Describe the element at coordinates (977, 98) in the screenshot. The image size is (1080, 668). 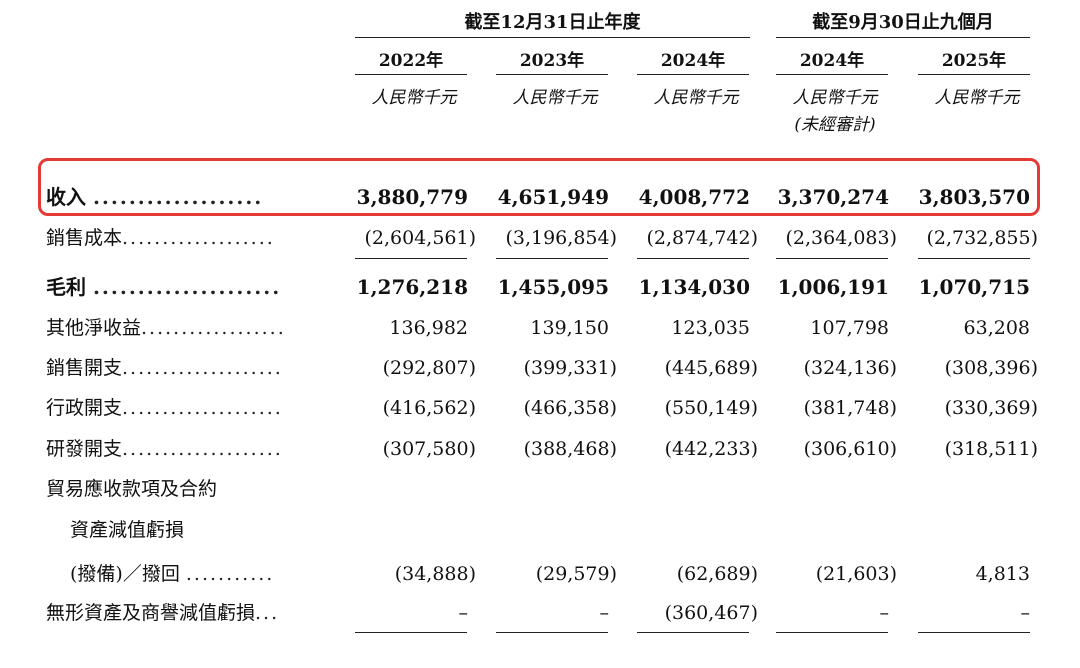
I see `unit-label-5: 人民幣千元` at that location.